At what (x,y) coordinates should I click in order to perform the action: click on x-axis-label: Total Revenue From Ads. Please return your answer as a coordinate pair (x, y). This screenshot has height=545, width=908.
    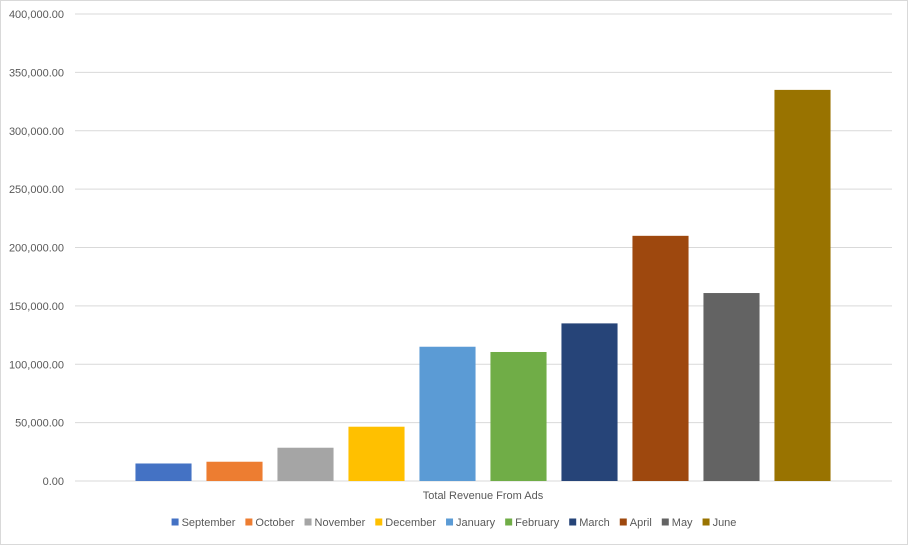
    Looking at the image, I should click on (483, 496).